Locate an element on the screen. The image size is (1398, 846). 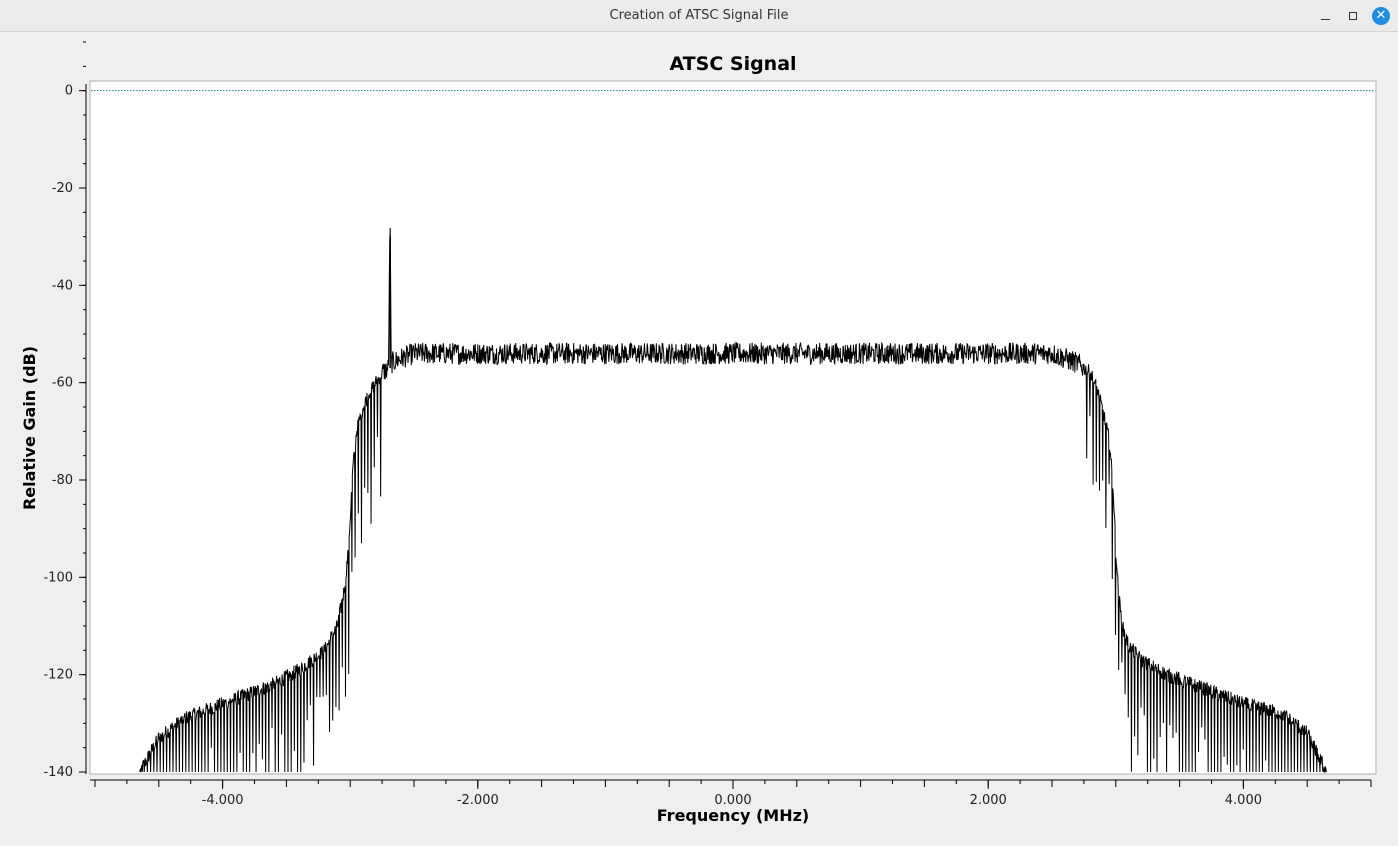
minimize-button is located at coordinates (1325, 16).